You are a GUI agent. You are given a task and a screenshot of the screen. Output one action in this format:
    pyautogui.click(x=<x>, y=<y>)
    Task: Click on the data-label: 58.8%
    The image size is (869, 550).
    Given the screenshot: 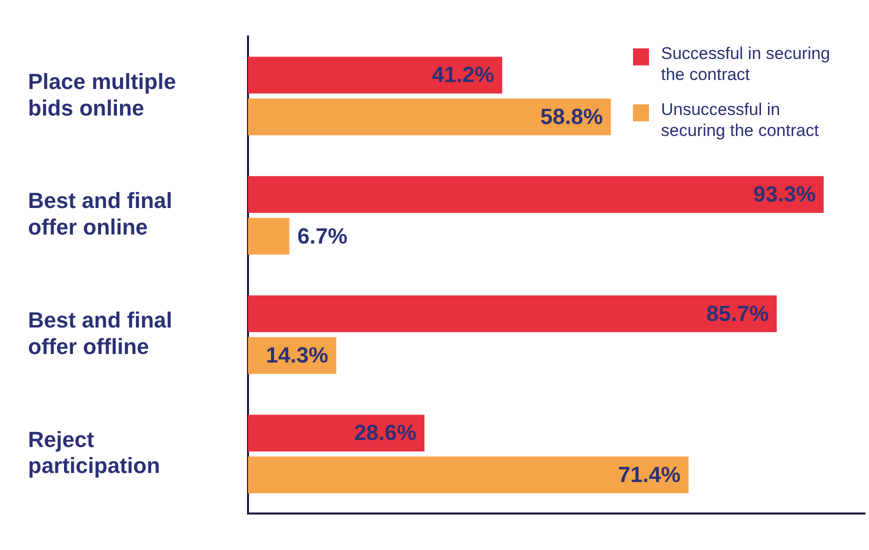 What is the action you would take?
    pyautogui.click(x=571, y=116)
    